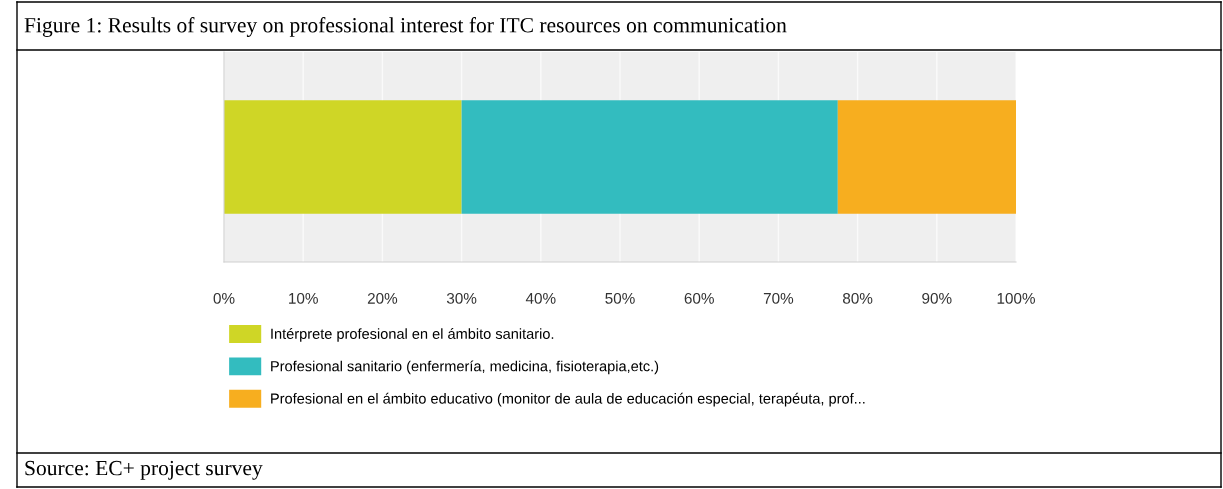 The width and height of the screenshot is (1223, 489). I want to click on x-tick-label: 60%, so click(699, 298).